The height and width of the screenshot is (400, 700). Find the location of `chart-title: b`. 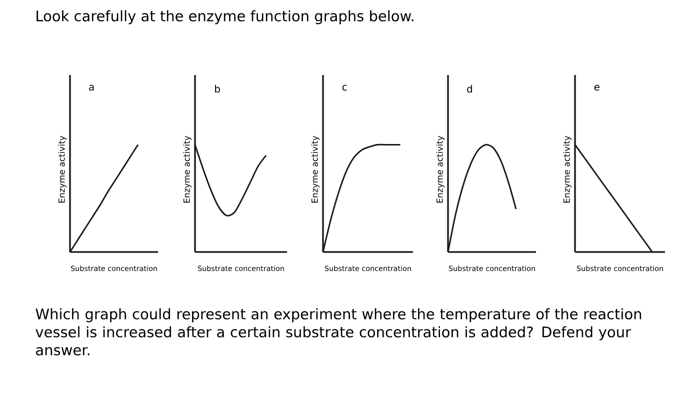

chart-title: b is located at coordinates (217, 88).